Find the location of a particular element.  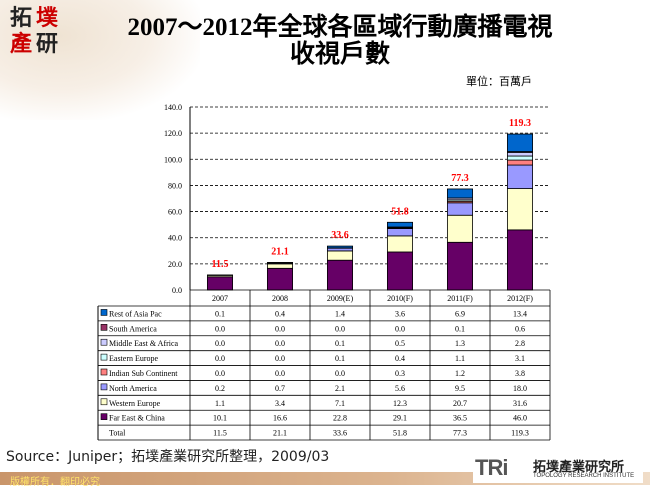

y-tick-label: 20.0 is located at coordinates (175, 264).